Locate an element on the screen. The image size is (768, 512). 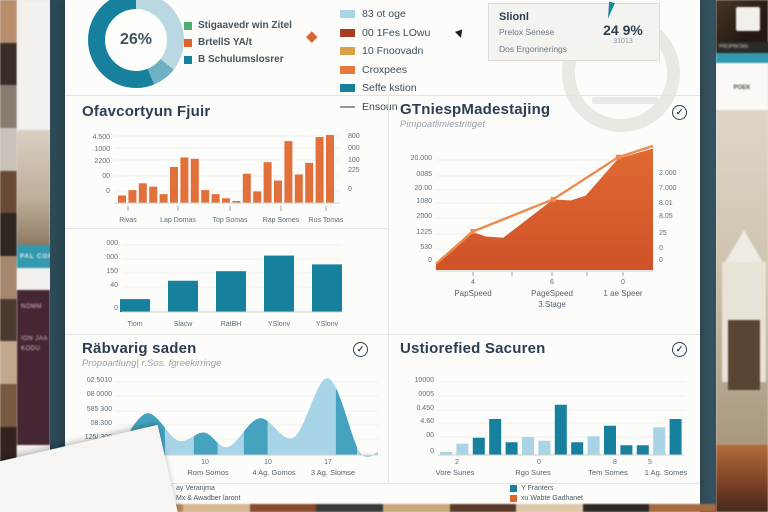
legend-item: Y Franters is located at coordinates (546, 488).